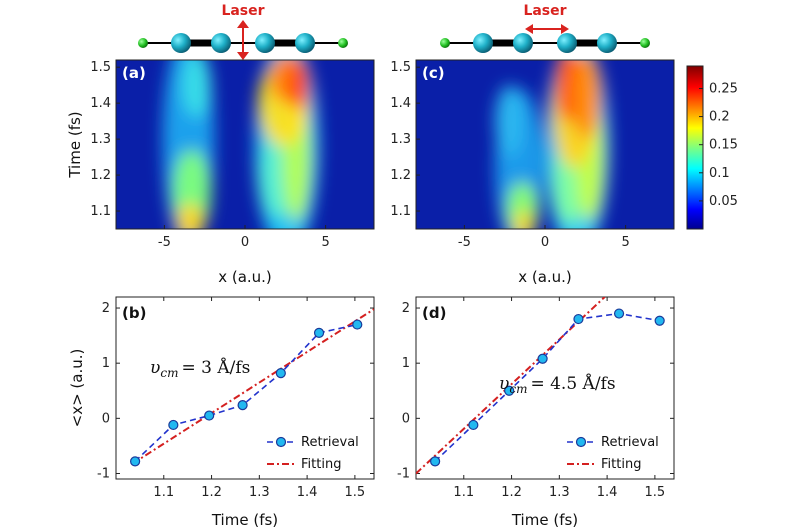  Describe the element at coordinates (544, 520) in the screenshot. I see `x-axis-label-d: Time (fs)` at that location.